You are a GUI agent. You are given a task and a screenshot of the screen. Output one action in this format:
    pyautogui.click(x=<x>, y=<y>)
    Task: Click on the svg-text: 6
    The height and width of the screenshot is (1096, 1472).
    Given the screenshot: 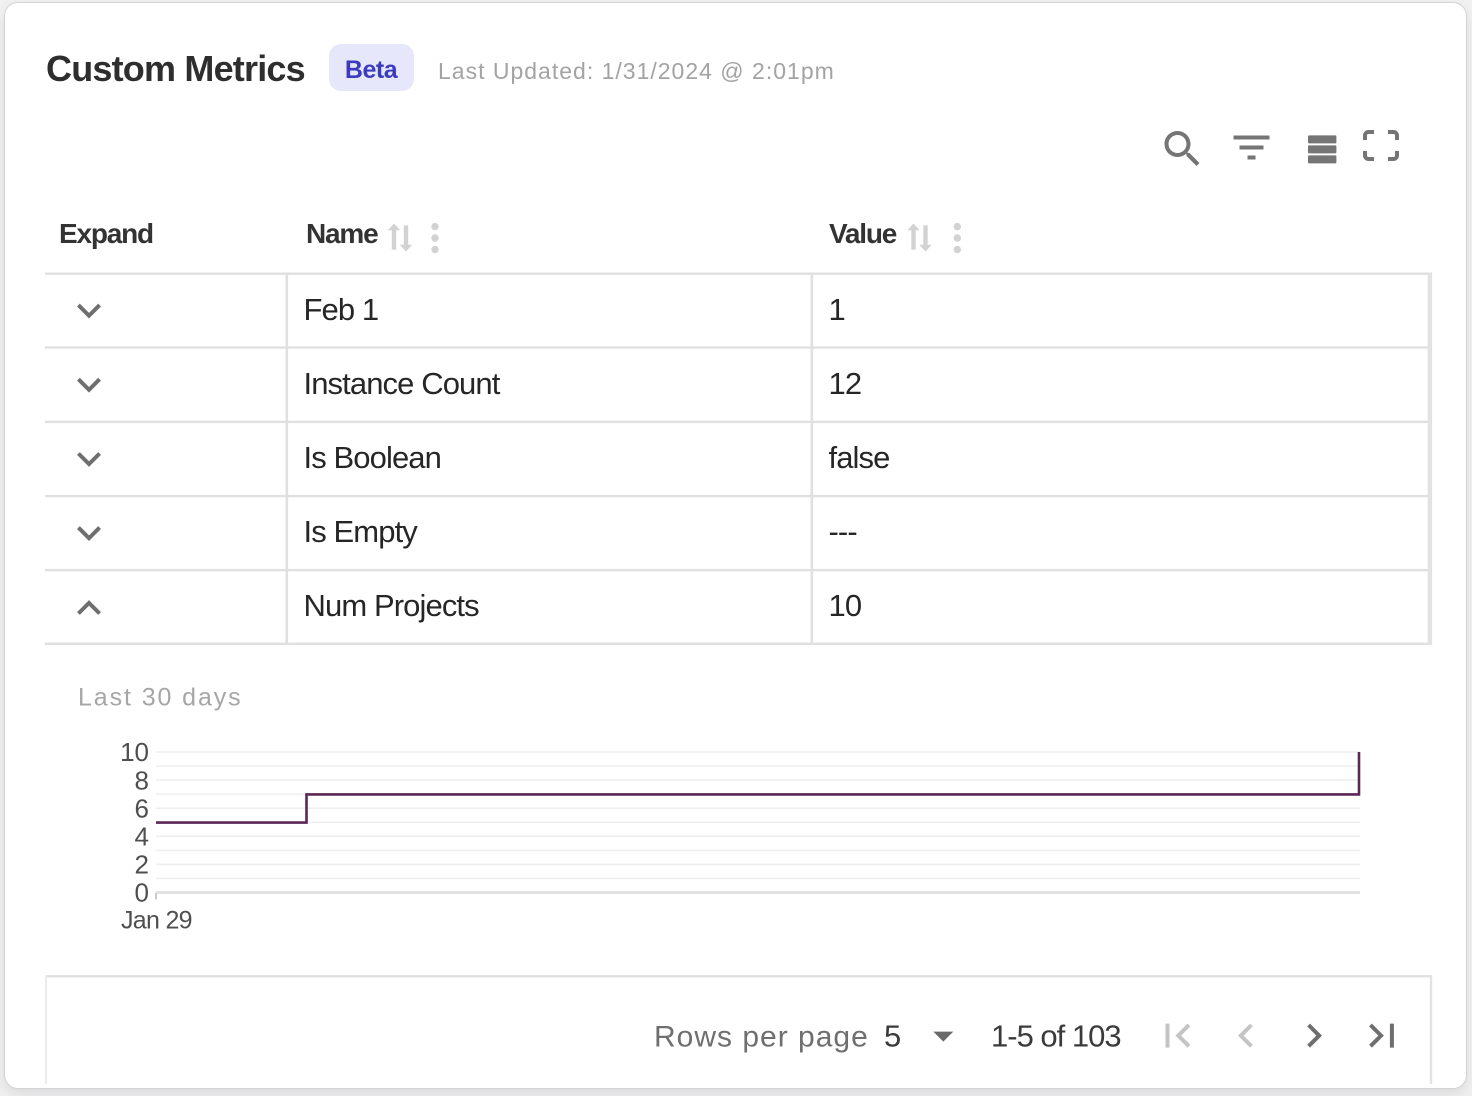 What is the action you would take?
    pyautogui.click(x=142, y=808)
    